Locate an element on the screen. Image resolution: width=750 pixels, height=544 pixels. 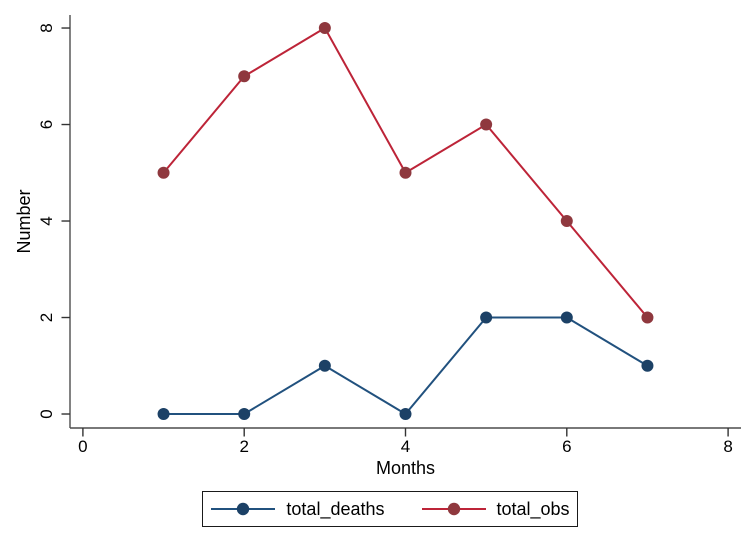
x-tick-label: 6 is located at coordinates (566, 446).